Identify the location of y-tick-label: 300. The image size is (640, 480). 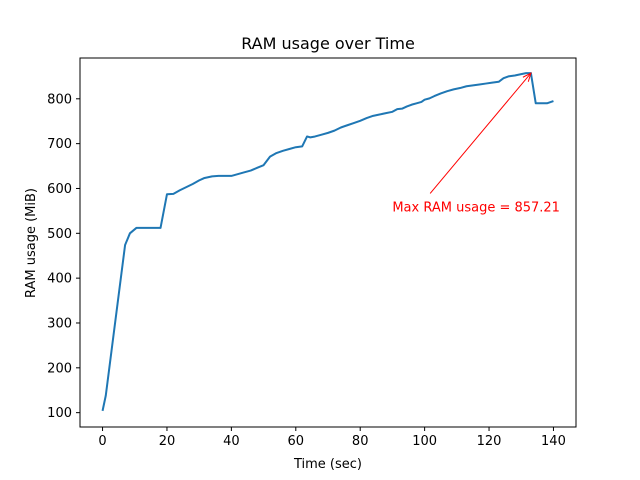
(59, 323).